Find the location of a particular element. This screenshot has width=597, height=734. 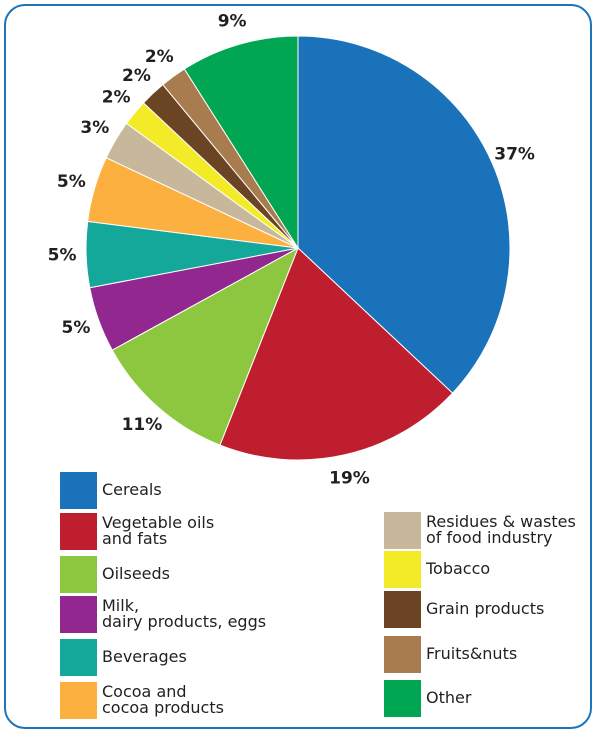

legend-label: Oilseeds is located at coordinates (136, 573).